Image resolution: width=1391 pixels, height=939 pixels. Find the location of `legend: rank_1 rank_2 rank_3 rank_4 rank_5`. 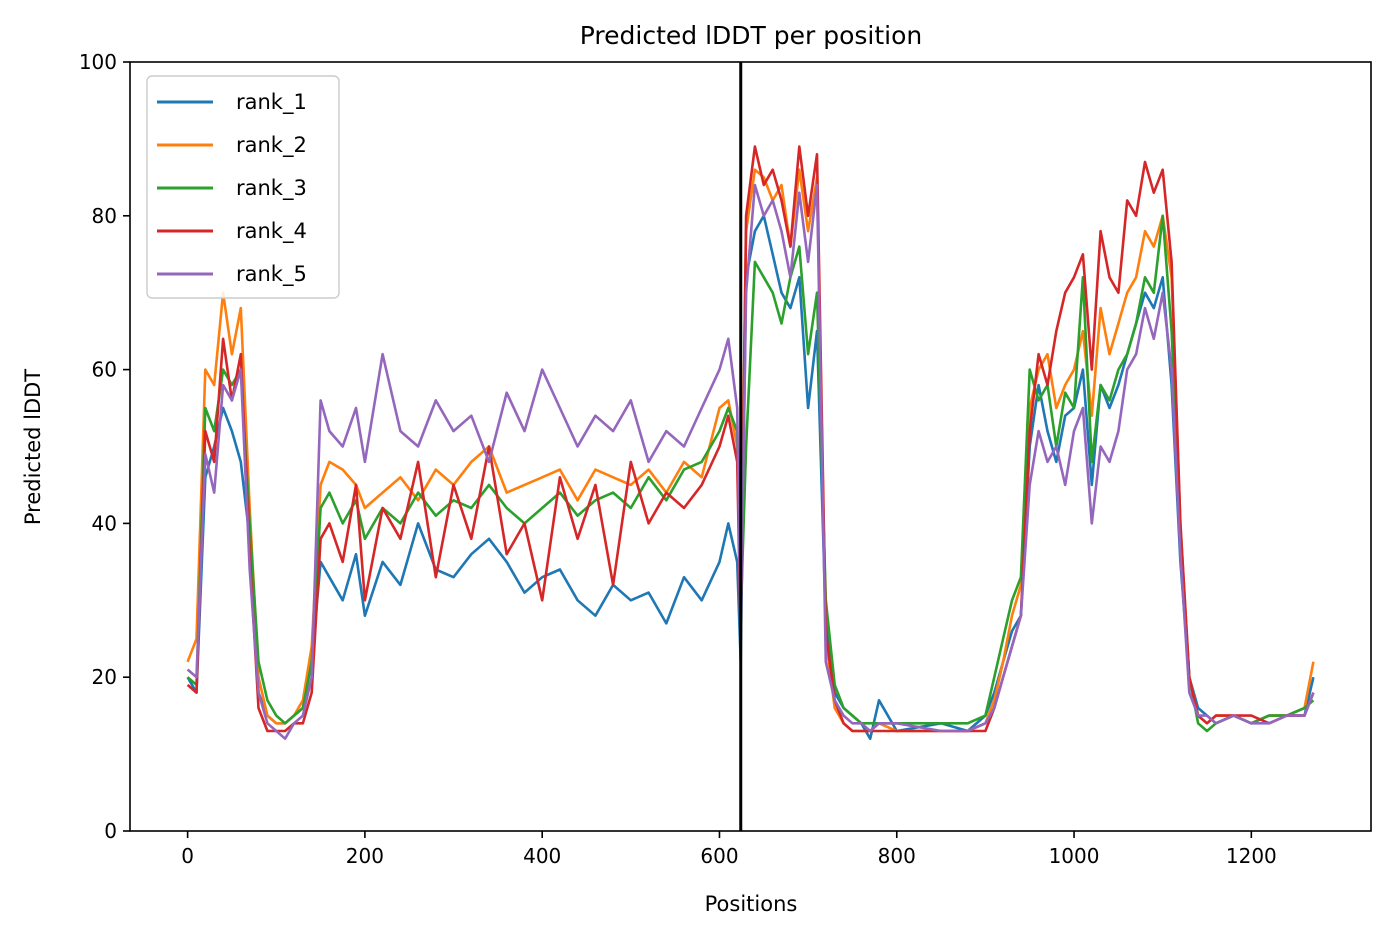

legend: rank_1 rank_2 rank_3 rank_4 rank_5 is located at coordinates (243, 187).